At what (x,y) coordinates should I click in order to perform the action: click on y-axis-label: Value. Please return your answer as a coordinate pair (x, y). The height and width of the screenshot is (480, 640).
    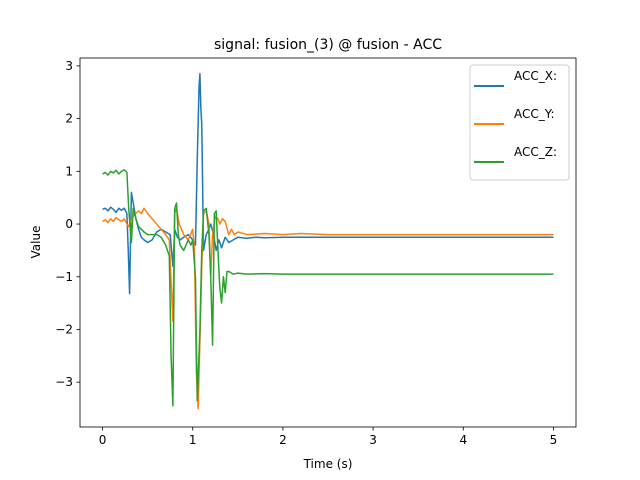
    Looking at the image, I should click on (36, 242).